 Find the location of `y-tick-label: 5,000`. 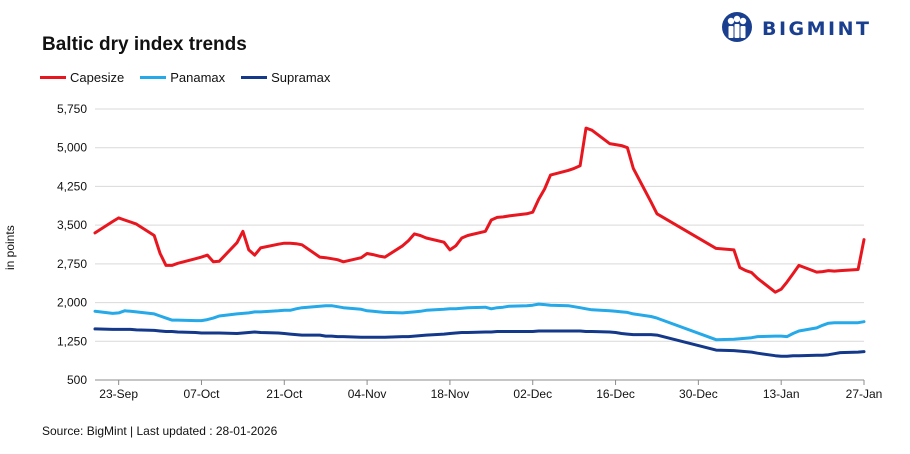

y-tick-label: 5,000 is located at coordinates (72, 148).